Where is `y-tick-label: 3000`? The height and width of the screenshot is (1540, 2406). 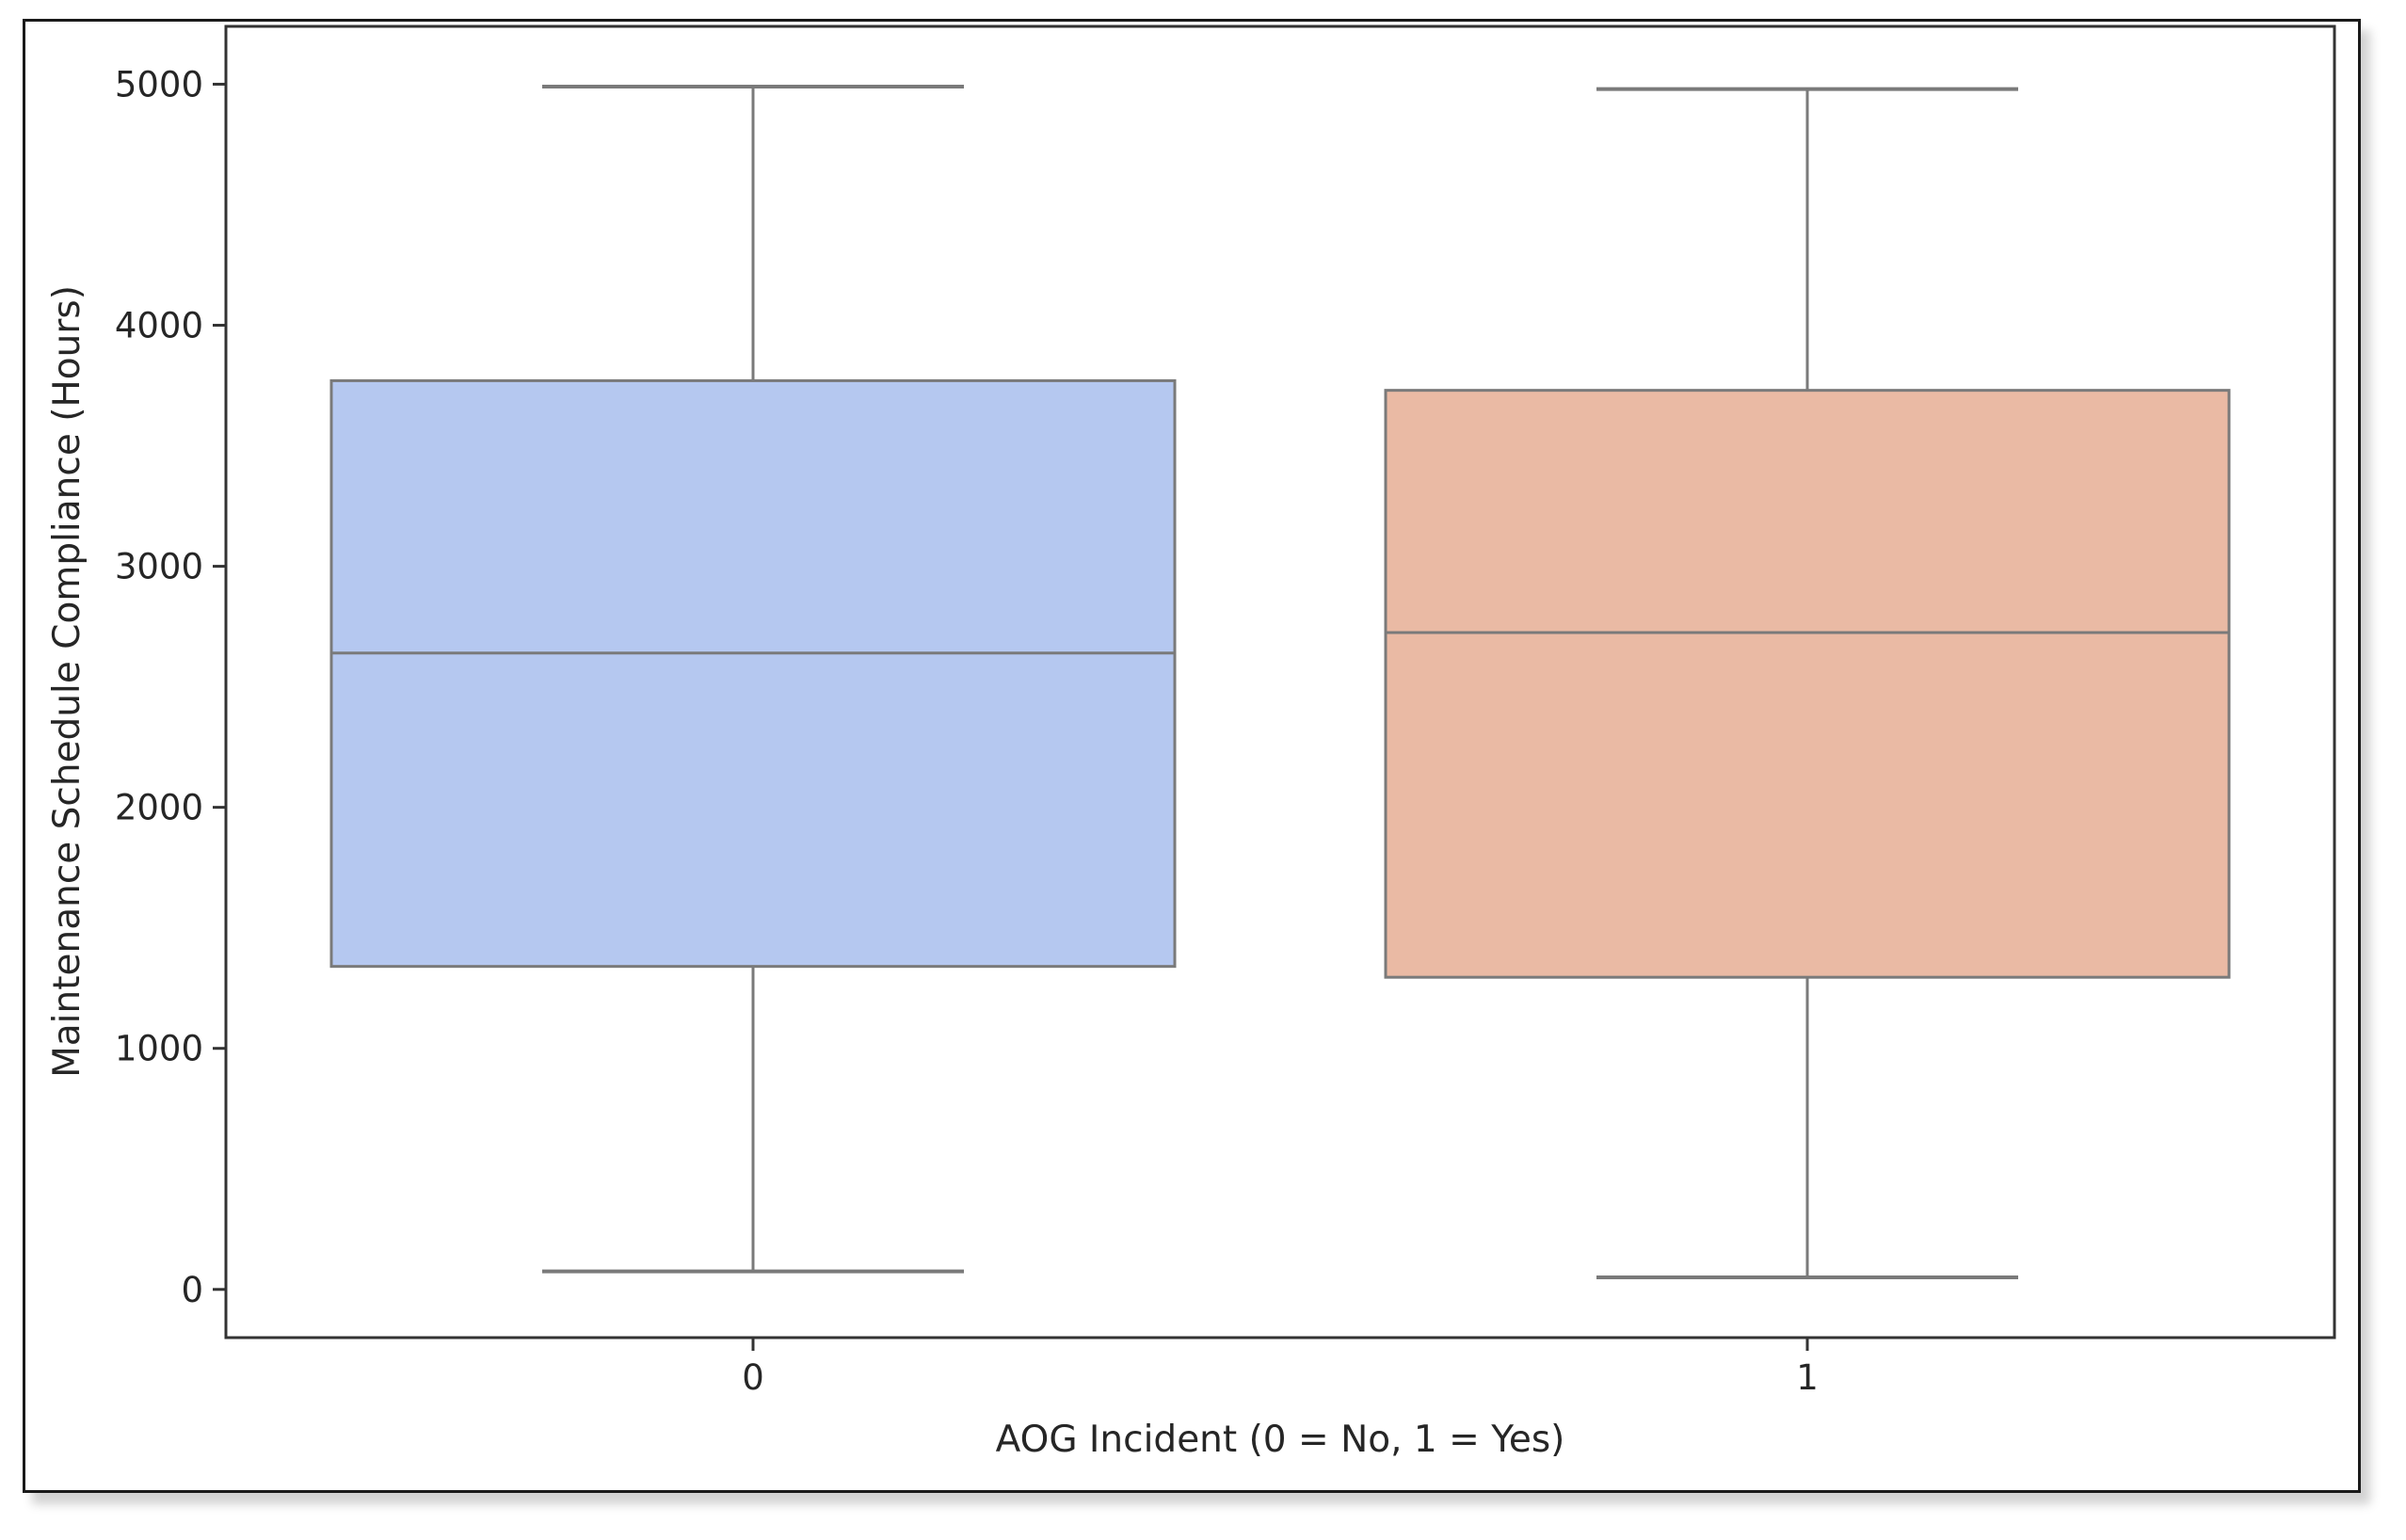
y-tick-label: 3000 is located at coordinates (159, 567).